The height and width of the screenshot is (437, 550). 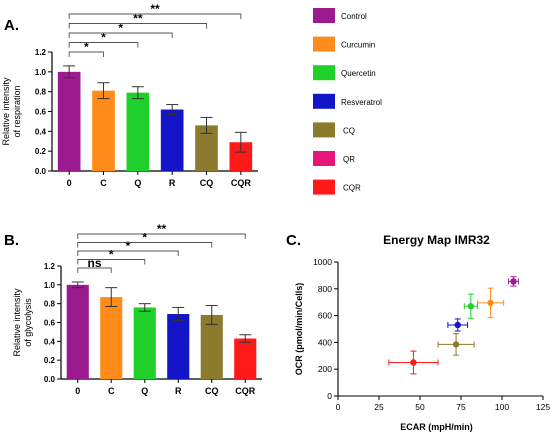 I want to click on legend-label-quercetin: Quercetin, so click(x=358, y=73).